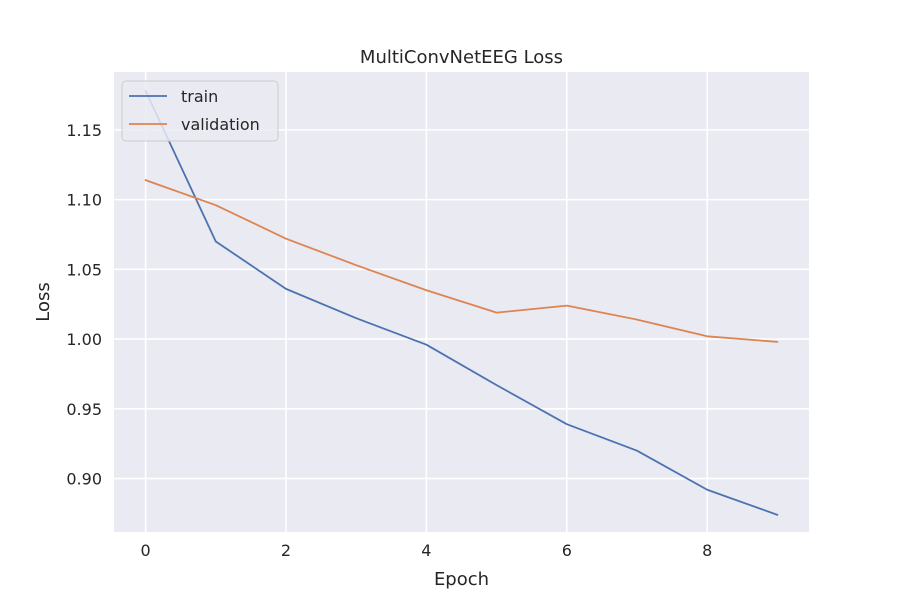  Describe the element at coordinates (567, 550) in the screenshot. I see `x-tick-label: 6` at that location.